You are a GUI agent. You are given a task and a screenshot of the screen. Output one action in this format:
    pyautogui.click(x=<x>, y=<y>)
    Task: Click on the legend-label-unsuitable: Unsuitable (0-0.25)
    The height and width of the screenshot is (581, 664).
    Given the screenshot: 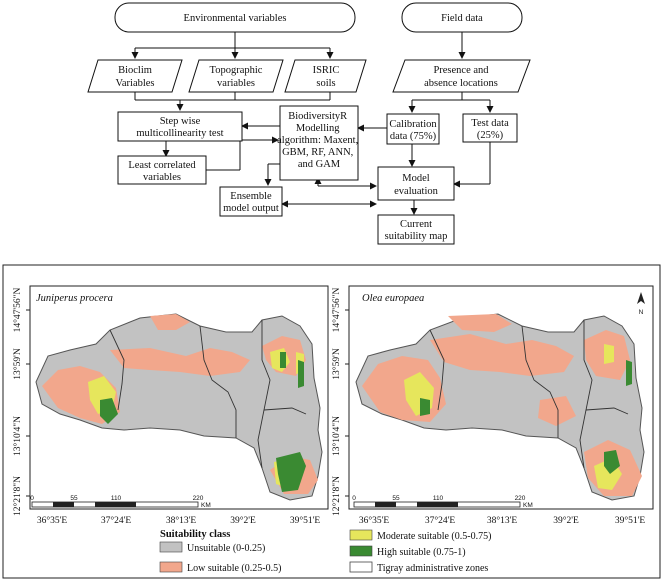 What is the action you would take?
    pyautogui.click(x=226, y=548)
    